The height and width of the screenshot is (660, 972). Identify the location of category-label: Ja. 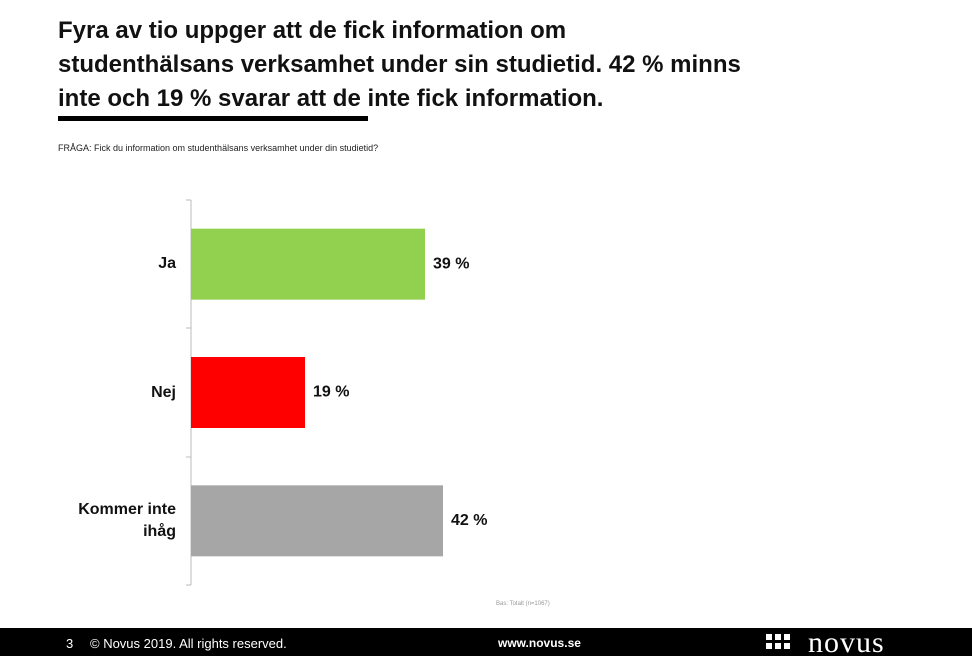
(167, 264).